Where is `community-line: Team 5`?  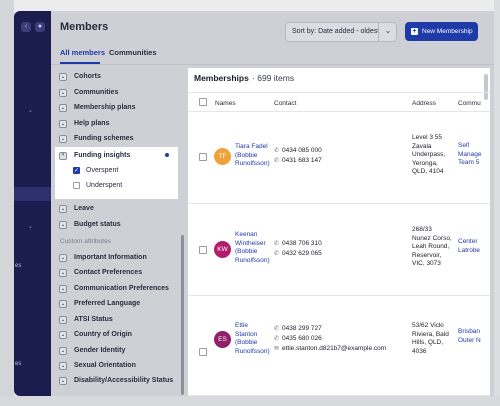
community-line: Team 5 is located at coordinates (469, 162).